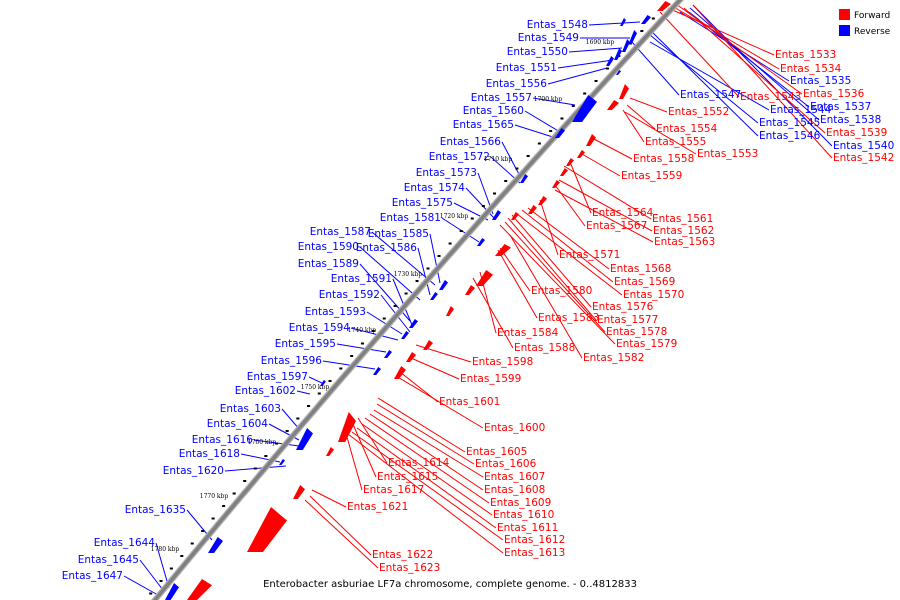  I want to click on forward-gene-label: Entas_1578, so click(636, 332).